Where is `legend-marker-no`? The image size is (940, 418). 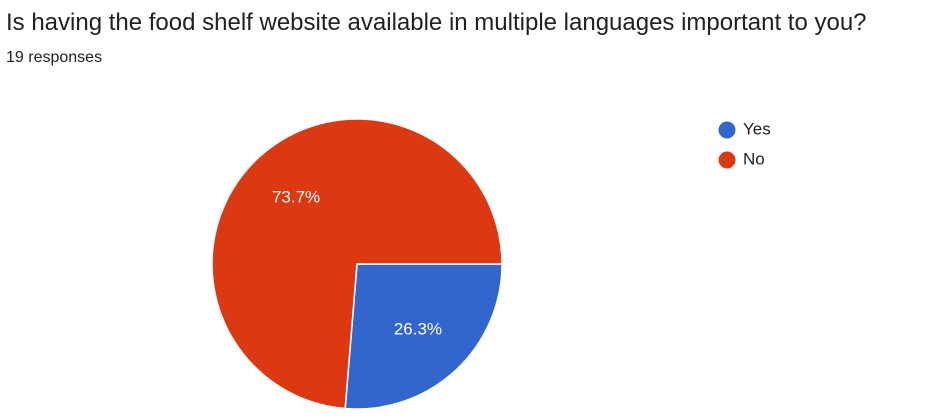 legend-marker-no is located at coordinates (727, 160).